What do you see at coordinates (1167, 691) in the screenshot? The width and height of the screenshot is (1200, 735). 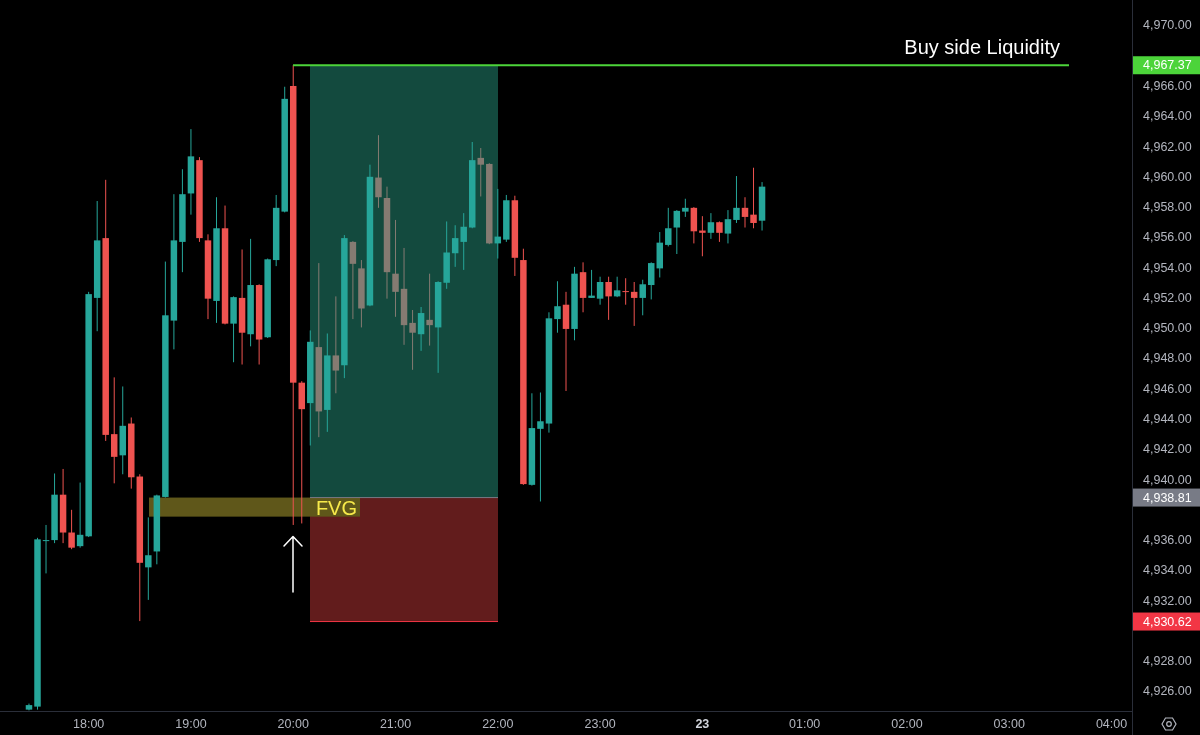 I see `y-tick-label: 4,926.00` at bounding box center [1167, 691].